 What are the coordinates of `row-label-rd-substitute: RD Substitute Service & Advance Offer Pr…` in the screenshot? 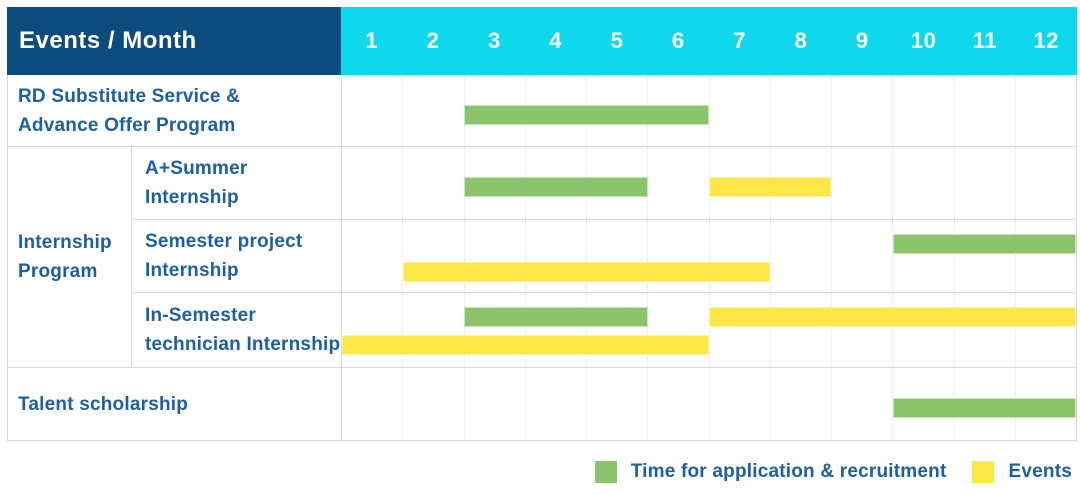 It's located at (175, 111).